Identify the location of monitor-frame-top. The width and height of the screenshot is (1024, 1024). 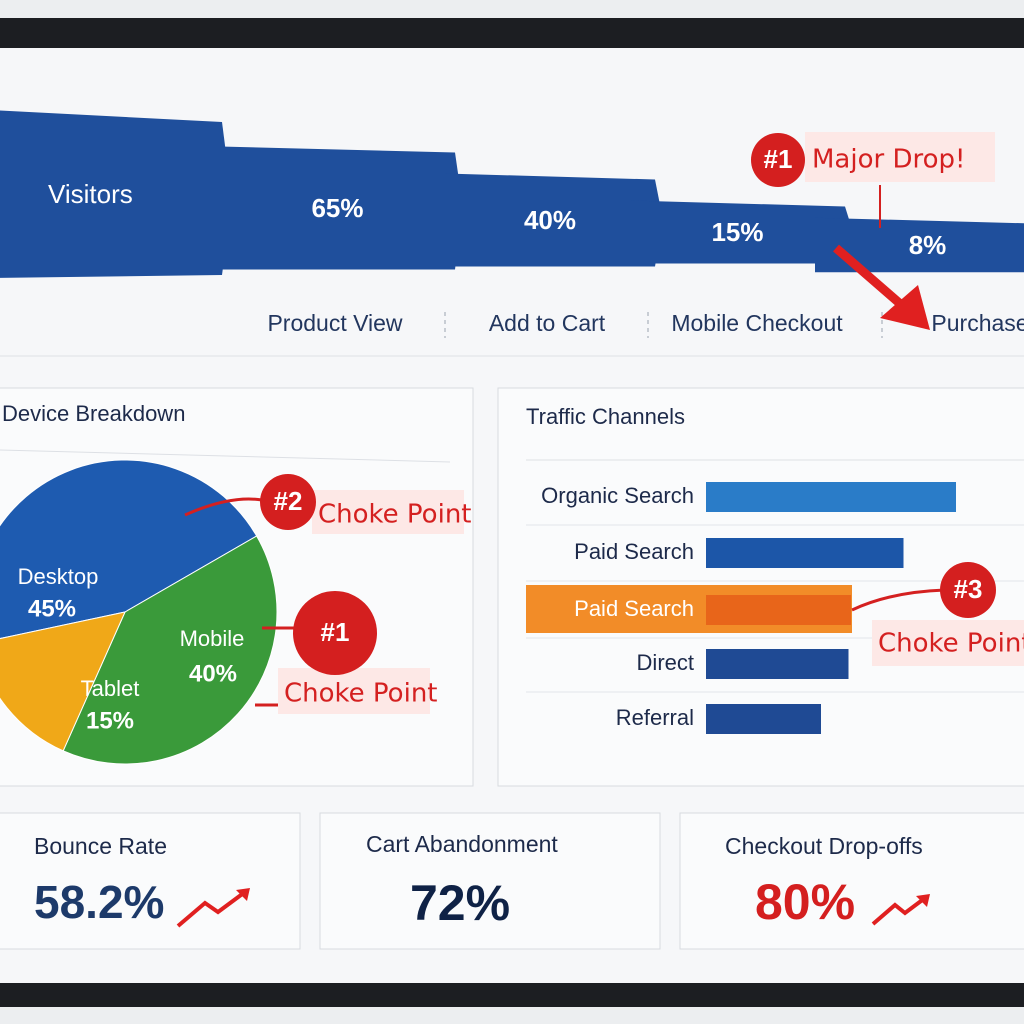
(512, 33).